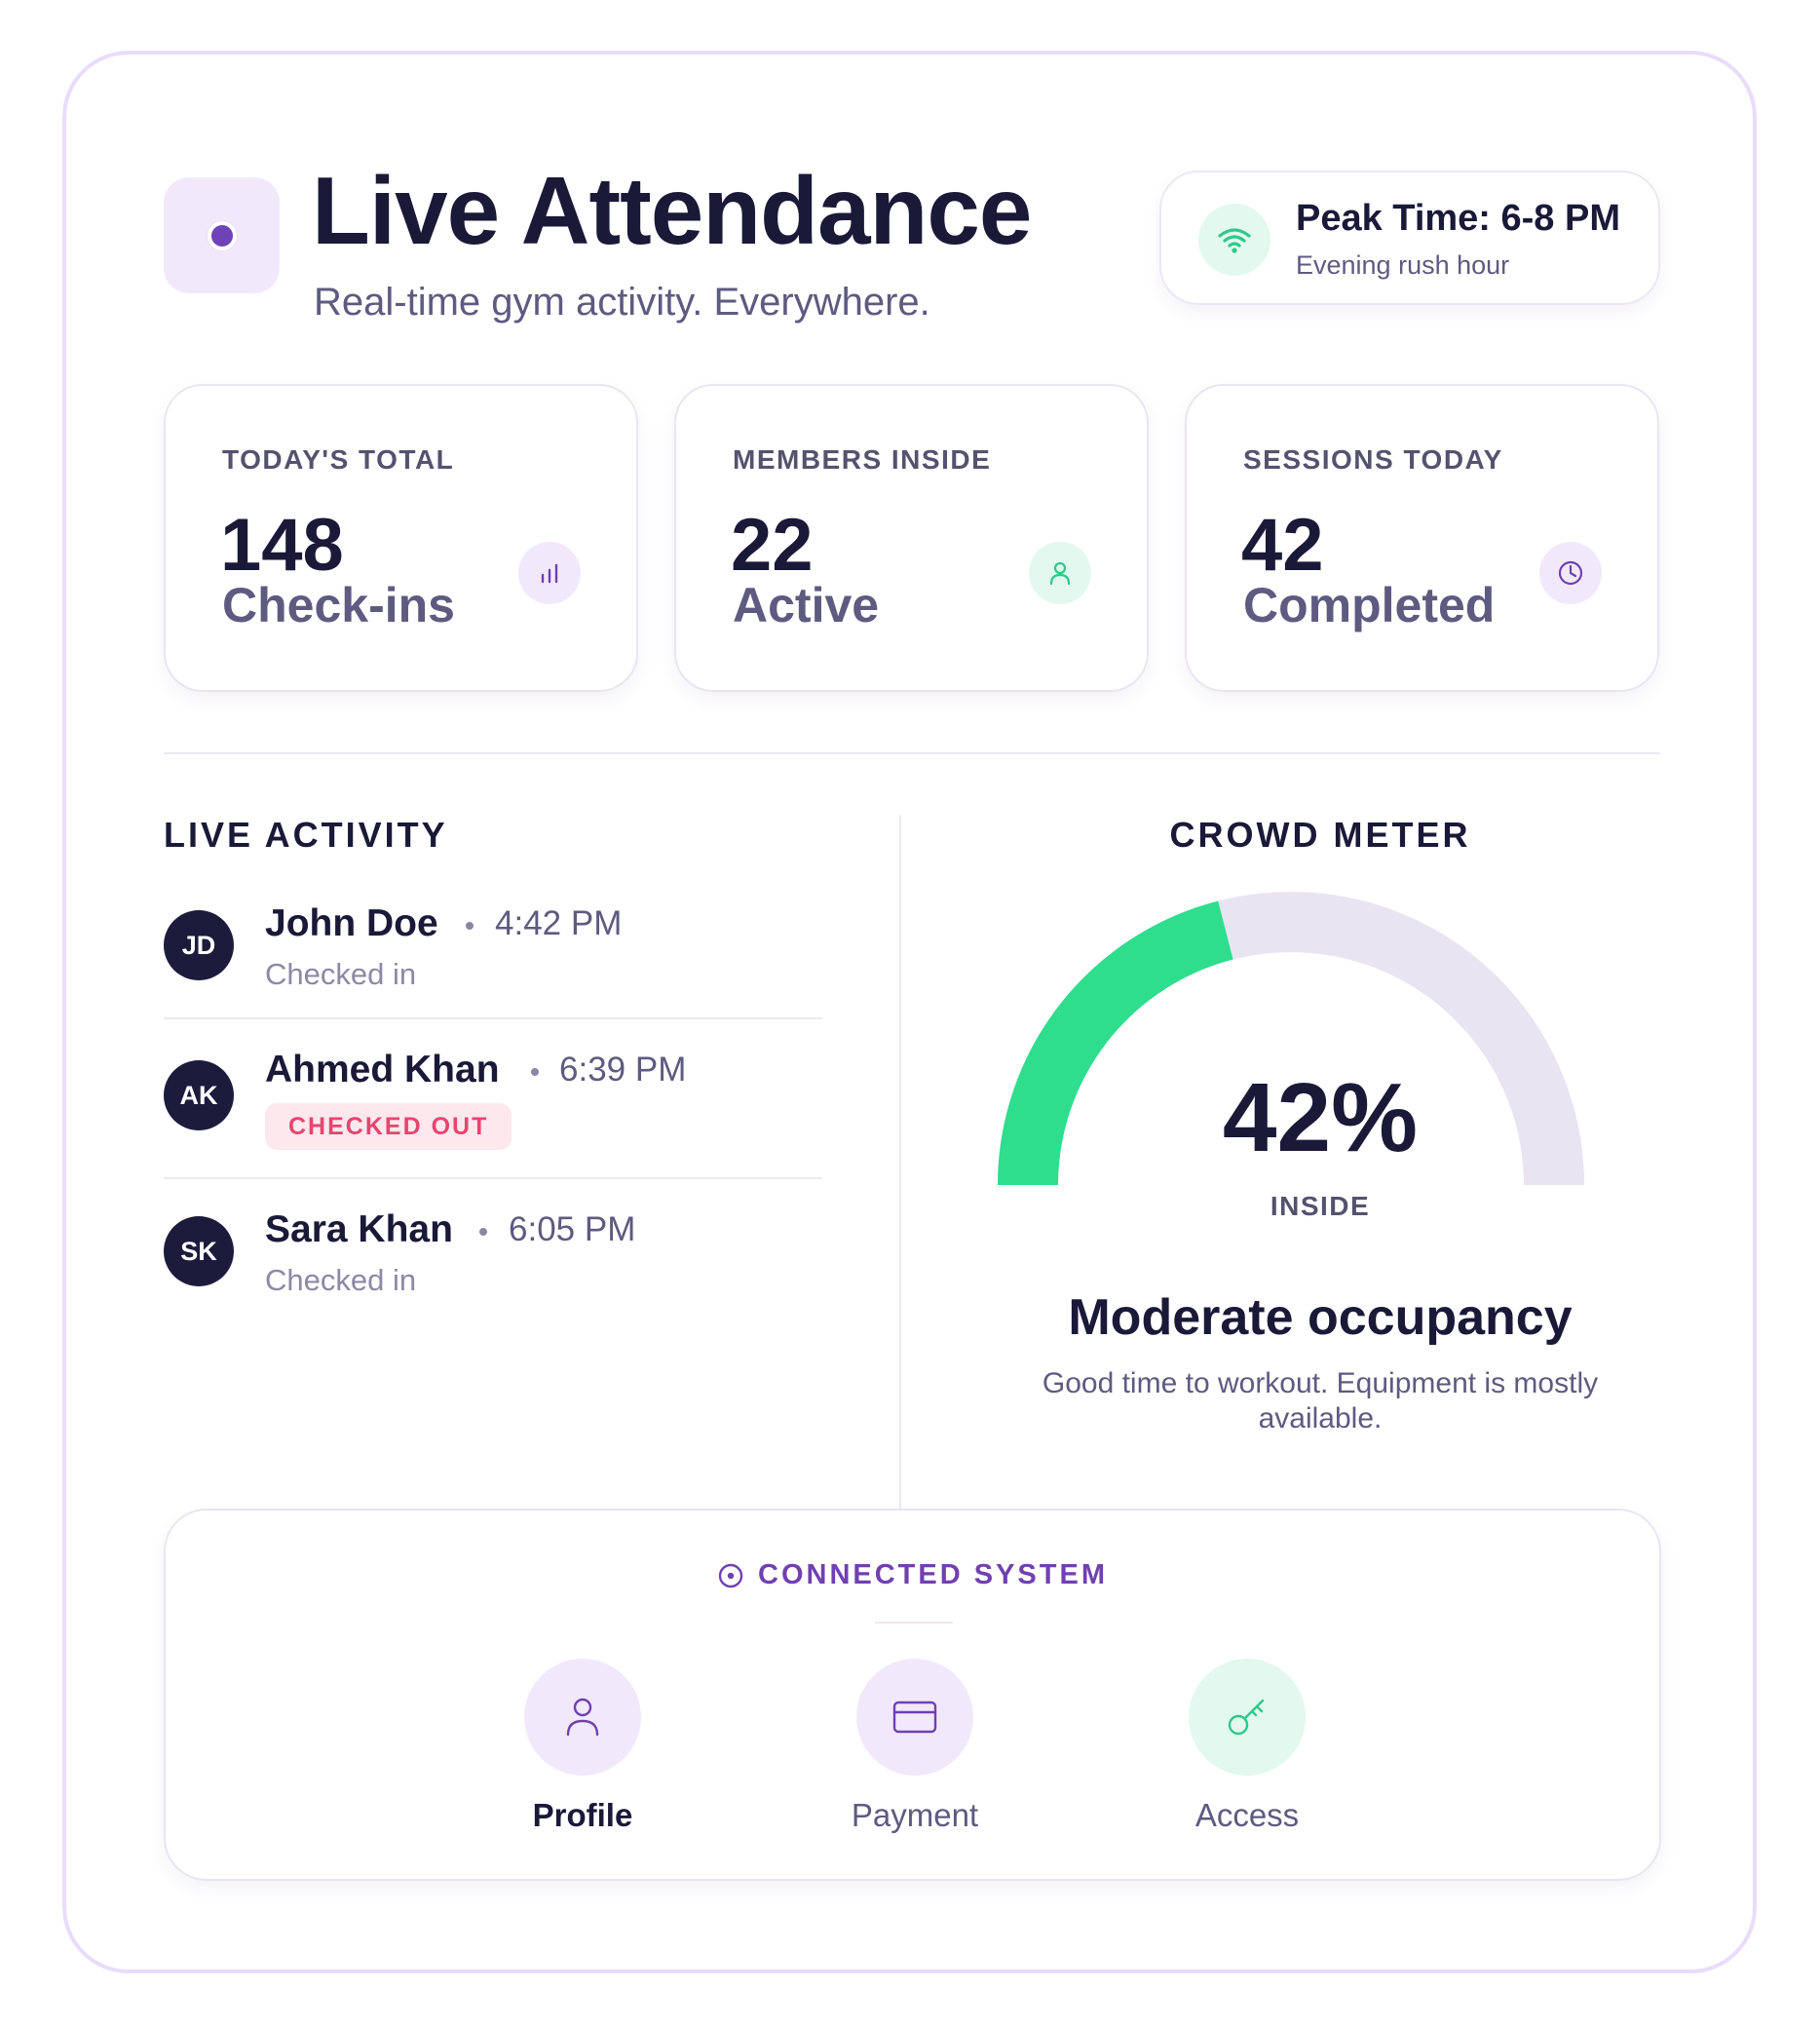 The image size is (1820, 2027). What do you see at coordinates (1458, 218) in the screenshot?
I see `peak-time-title: Peak Time: 6-8 PM` at bounding box center [1458, 218].